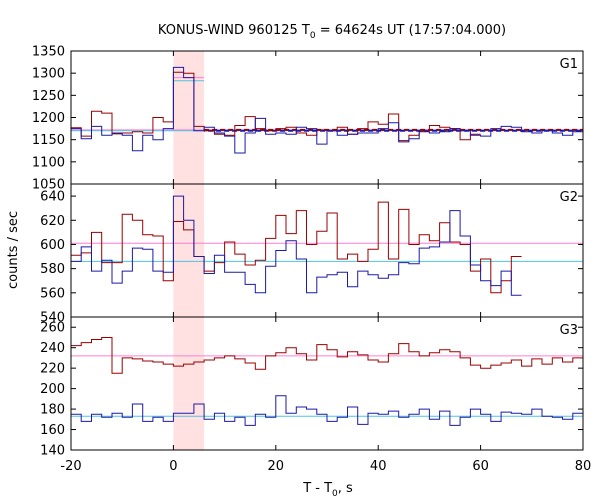  I want to click on panel-label: G3, so click(569, 330).